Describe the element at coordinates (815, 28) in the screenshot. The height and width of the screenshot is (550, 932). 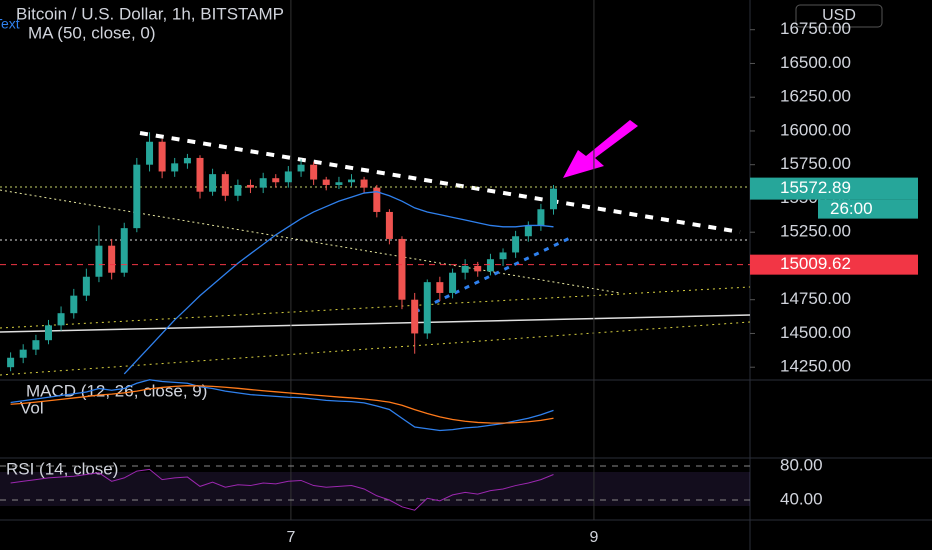
I see `y-tick-label: 16750.00` at that location.